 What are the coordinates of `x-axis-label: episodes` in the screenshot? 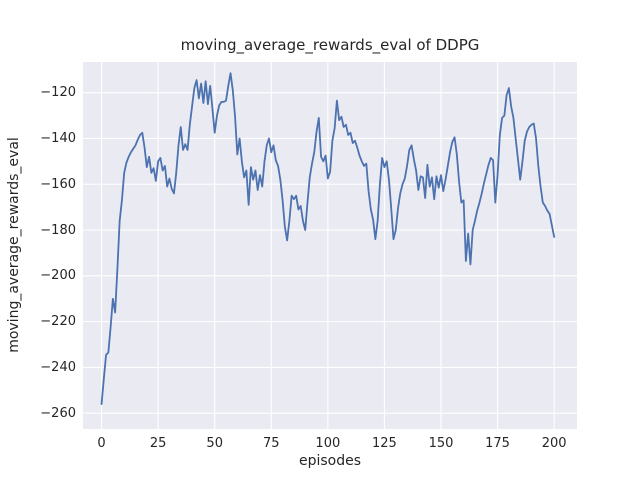 It's located at (330, 461).